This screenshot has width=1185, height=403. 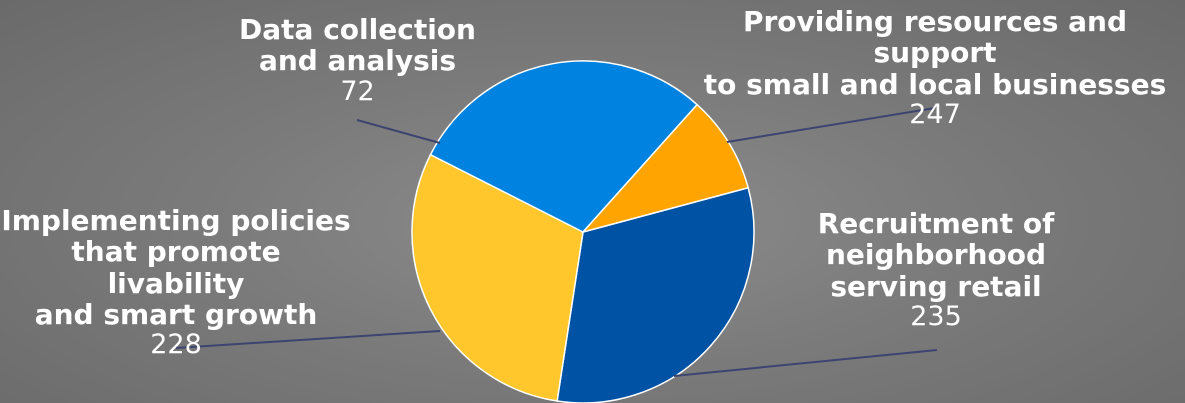 I want to click on slice-label-value: 235, so click(x=936, y=317).